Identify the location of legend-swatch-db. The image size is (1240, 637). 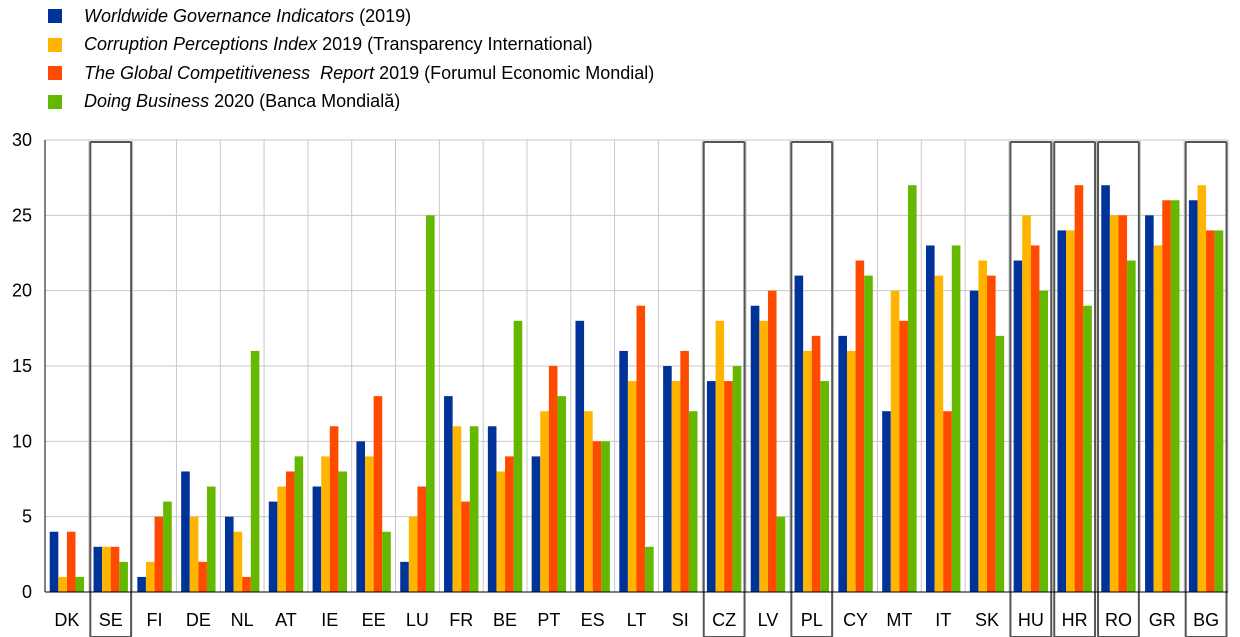
(55, 101).